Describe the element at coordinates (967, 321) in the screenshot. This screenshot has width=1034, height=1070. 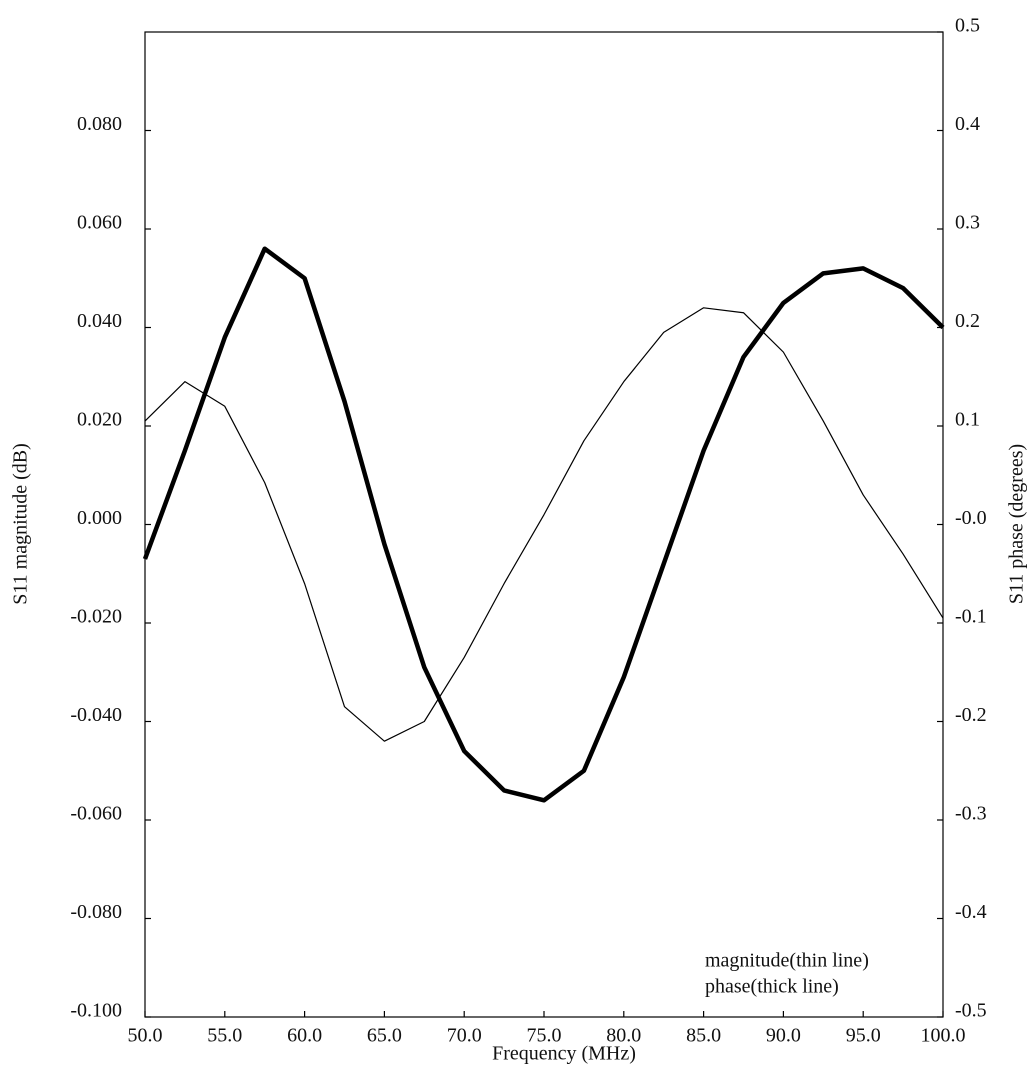
I see `y2-tick-label: 0.2` at that location.